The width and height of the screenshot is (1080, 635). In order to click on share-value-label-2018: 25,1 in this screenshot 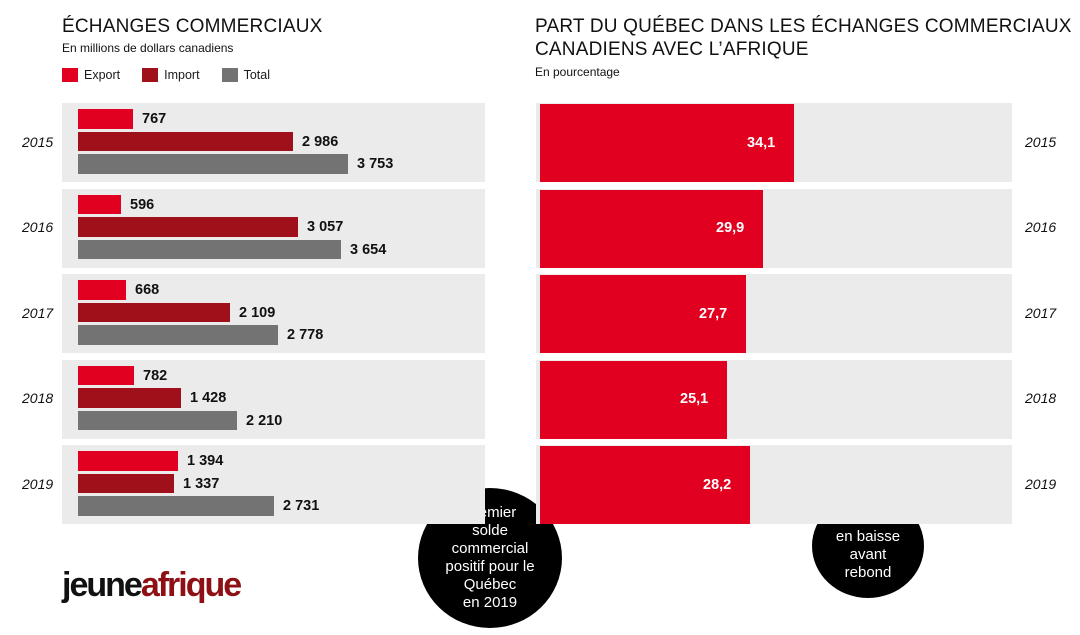, I will do `click(694, 399)`.